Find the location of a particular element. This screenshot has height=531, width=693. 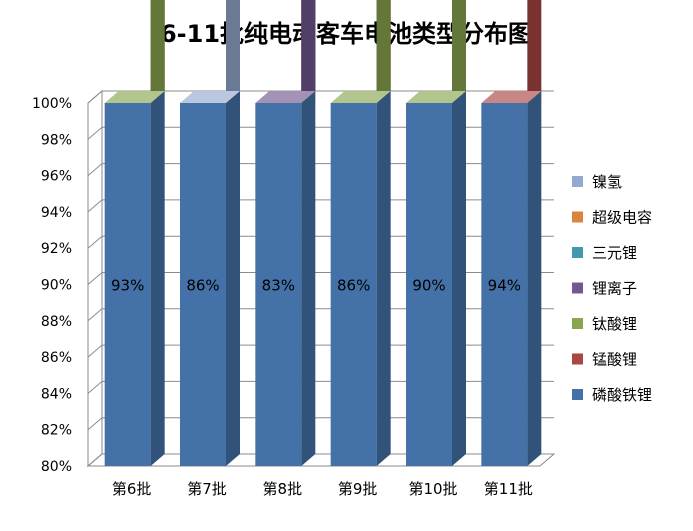

y-tick-label: 92% is located at coordinates (56, 249).